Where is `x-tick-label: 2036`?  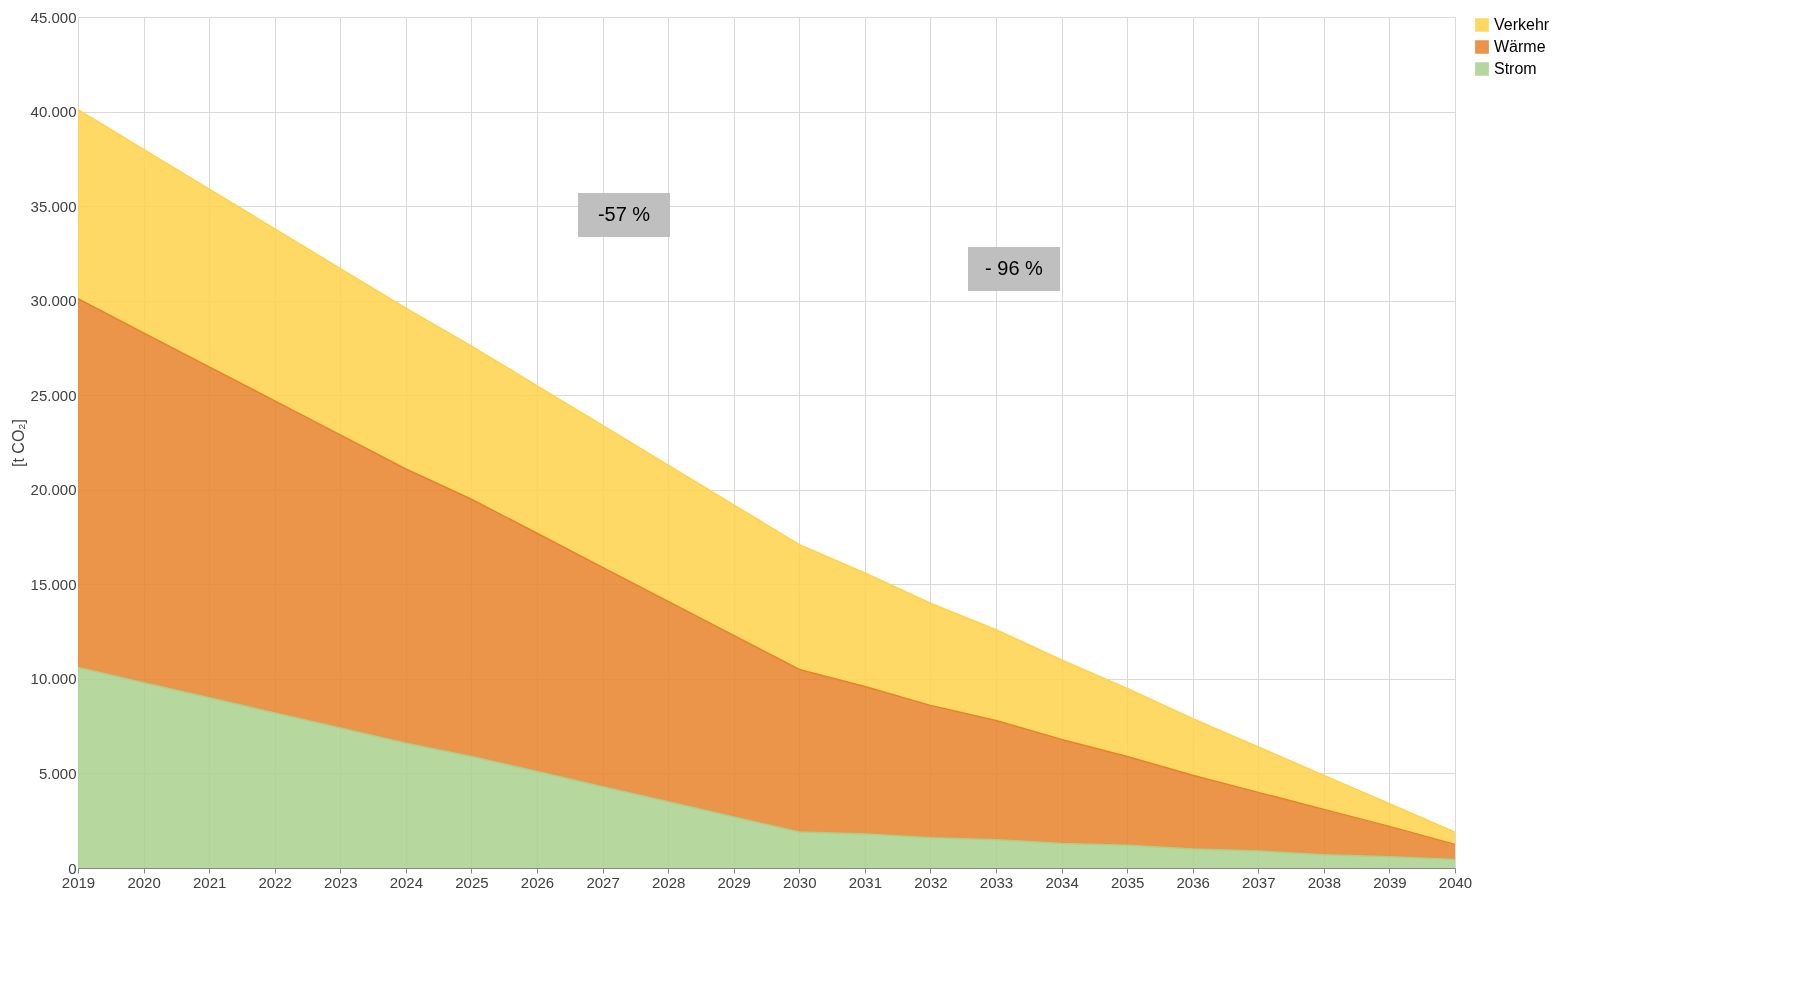
x-tick-label: 2036 is located at coordinates (1193, 882).